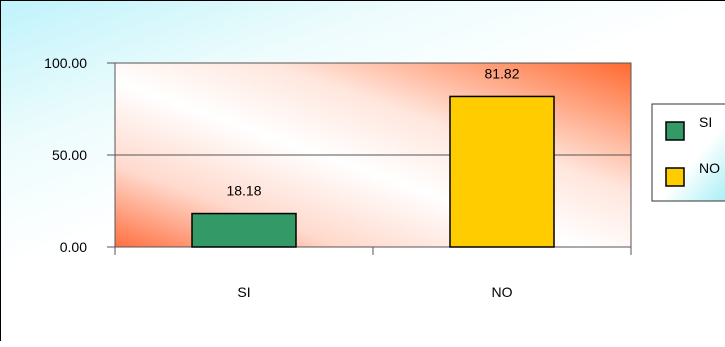 The height and width of the screenshot is (347, 725). Describe the element at coordinates (243, 191) in the screenshot. I see `data-label: 18.18` at that location.